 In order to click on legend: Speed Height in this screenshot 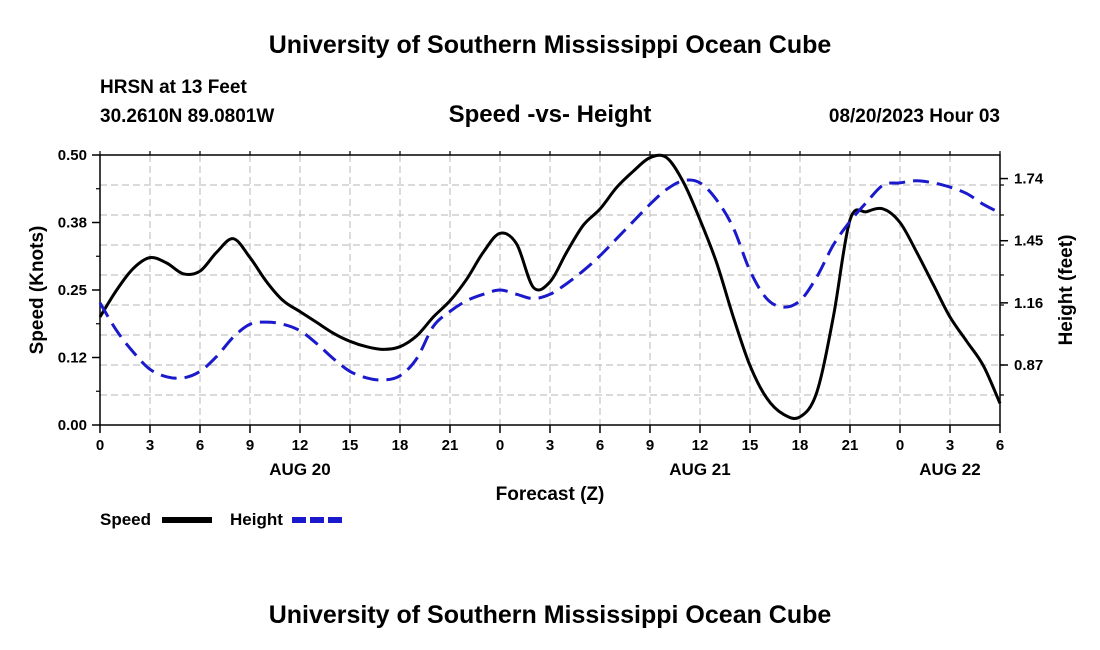, I will do `click(221, 519)`.